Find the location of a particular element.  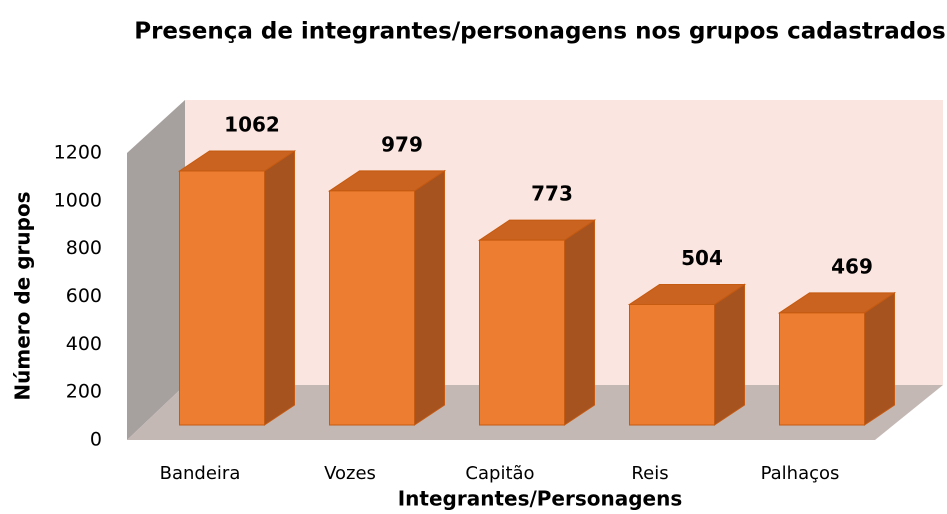

y-tick-label: 1200 is located at coordinates (78, 153).